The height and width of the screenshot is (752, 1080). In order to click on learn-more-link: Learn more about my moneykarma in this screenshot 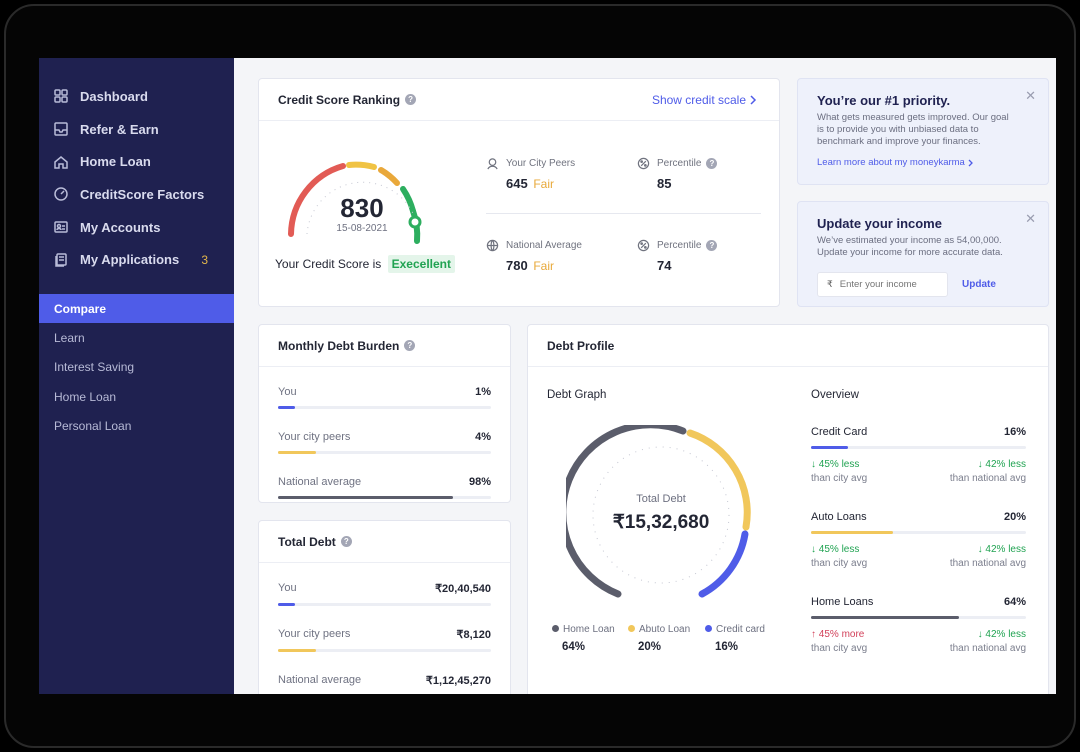, I will do `click(932, 162)`.